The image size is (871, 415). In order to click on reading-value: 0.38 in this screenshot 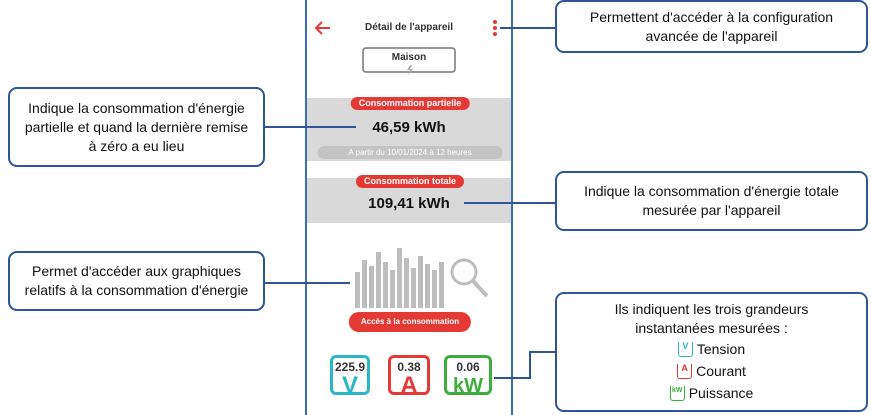, I will do `click(409, 367)`.